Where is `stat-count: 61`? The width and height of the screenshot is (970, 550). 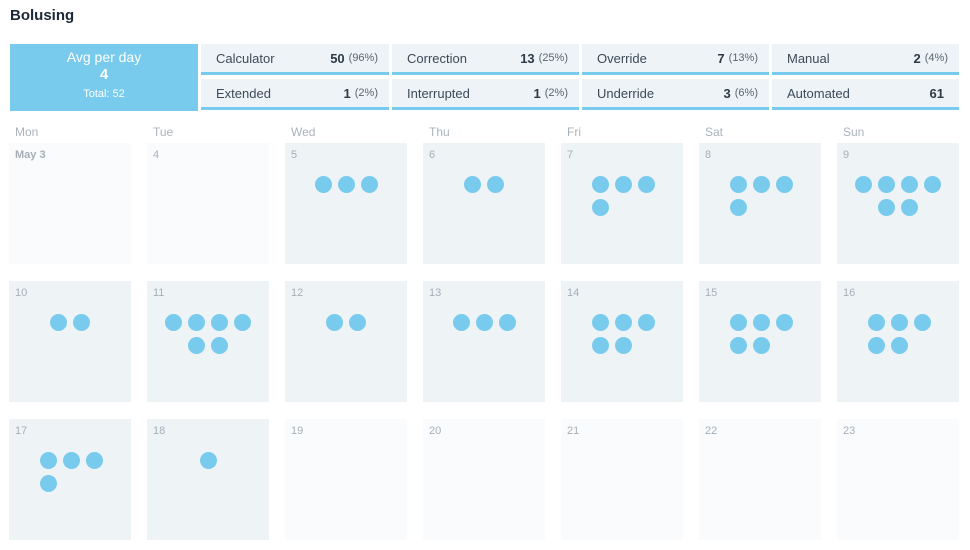
stat-count: 61 is located at coordinates (936, 93).